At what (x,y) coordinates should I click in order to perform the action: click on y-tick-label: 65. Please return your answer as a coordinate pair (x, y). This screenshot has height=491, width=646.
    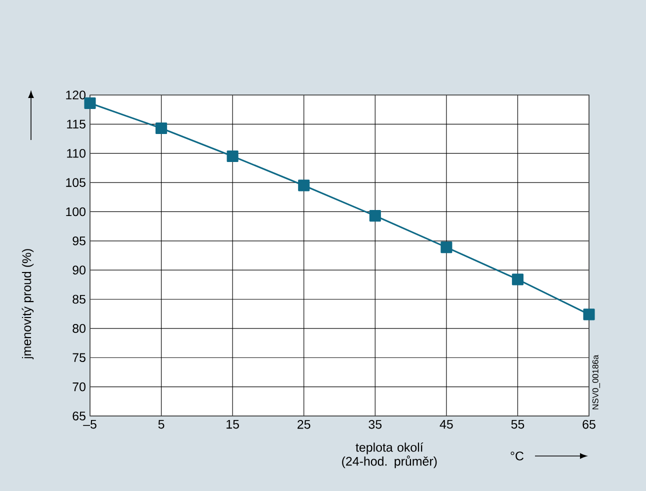
    Looking at the image, I should click on (79, 416).